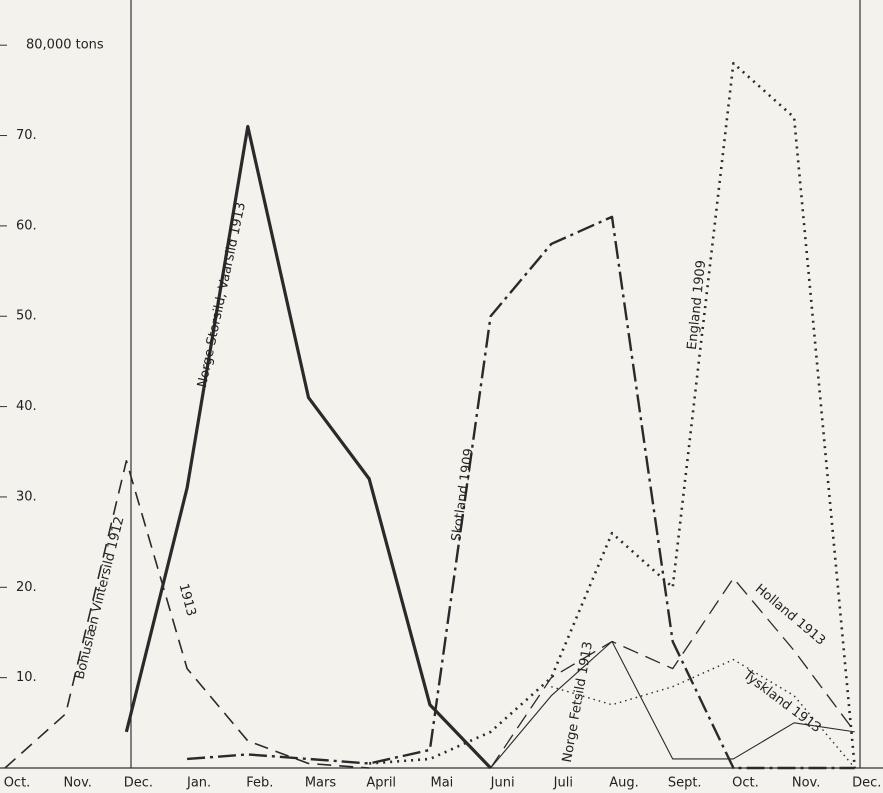 The height and width of the screenshot is (793, 883). I want to click on y-tick-label: 70., so click(26, 135).